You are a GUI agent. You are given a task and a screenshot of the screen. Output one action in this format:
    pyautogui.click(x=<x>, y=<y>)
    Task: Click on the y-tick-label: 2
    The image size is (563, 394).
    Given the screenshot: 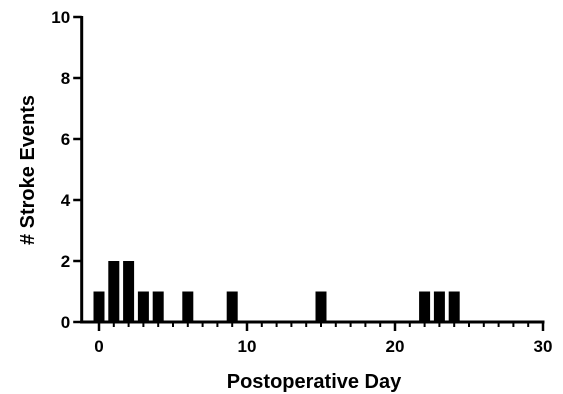 What is the action you would take?
    pyautogui.click(x=65, y=261)
    